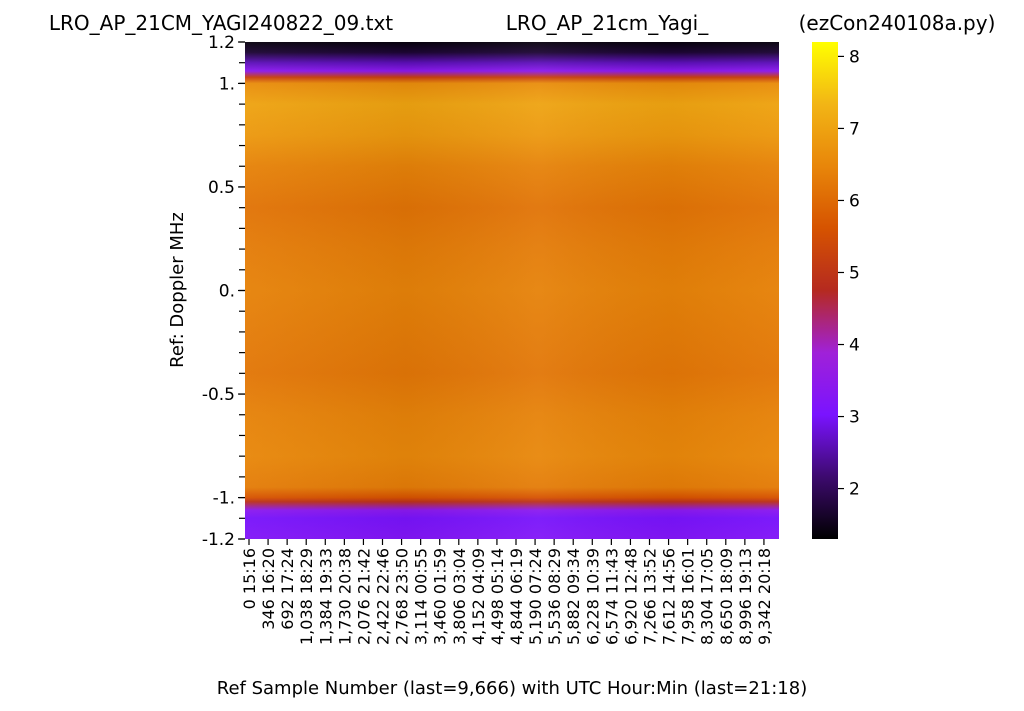  Describe the element at coordinates (287, 589) in the screenshot. I see `x-tick-label: 692 17:24` at that location.